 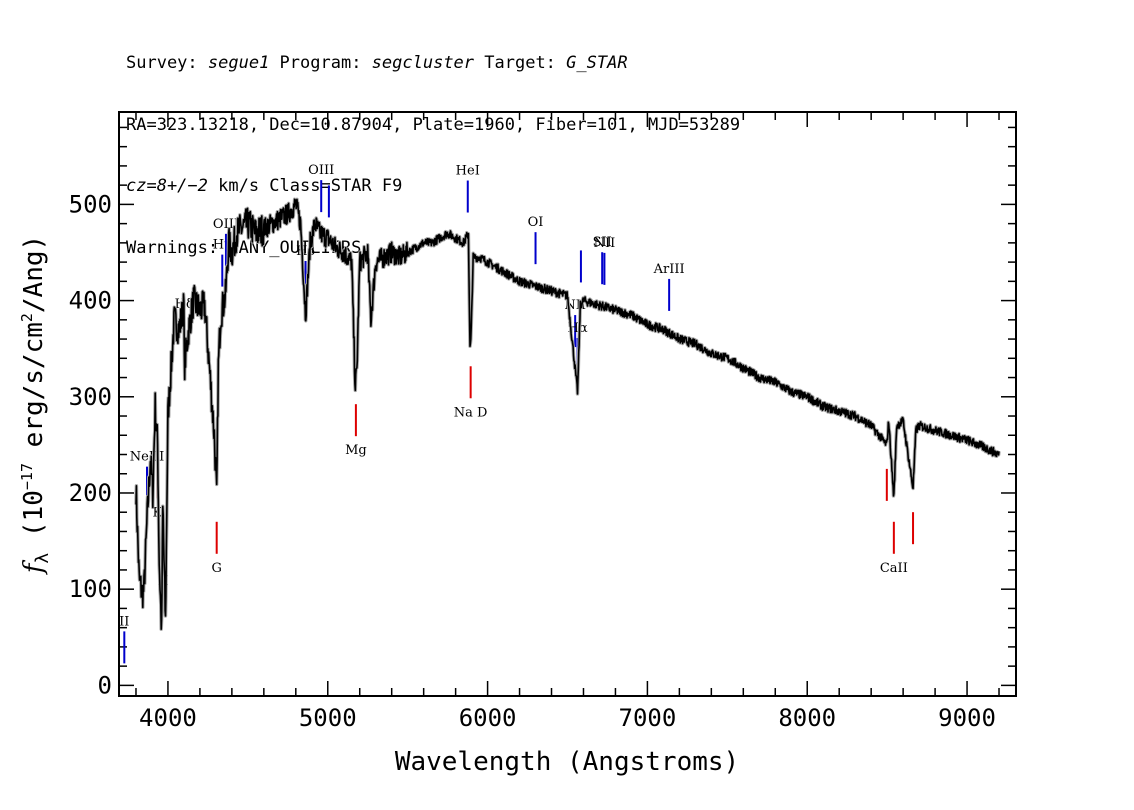 I want to click on x-tick-label: 6000, so click(x=488, y=718).